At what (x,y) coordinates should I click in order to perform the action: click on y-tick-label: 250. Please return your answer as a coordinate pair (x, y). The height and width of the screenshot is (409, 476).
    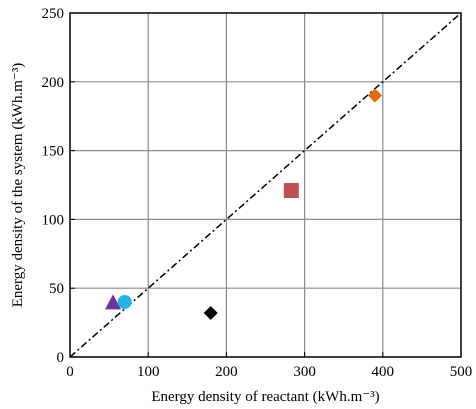
    Looking at the image, I should click on (53, 14).